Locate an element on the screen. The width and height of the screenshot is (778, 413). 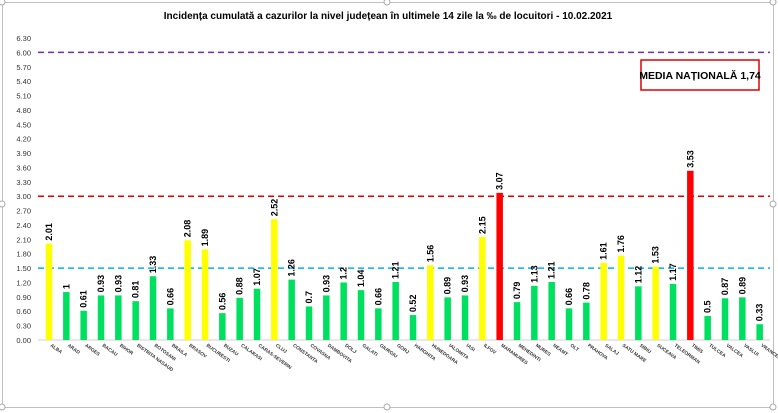
y-tick-label: 4.80 is located at coordinates (23, 110).